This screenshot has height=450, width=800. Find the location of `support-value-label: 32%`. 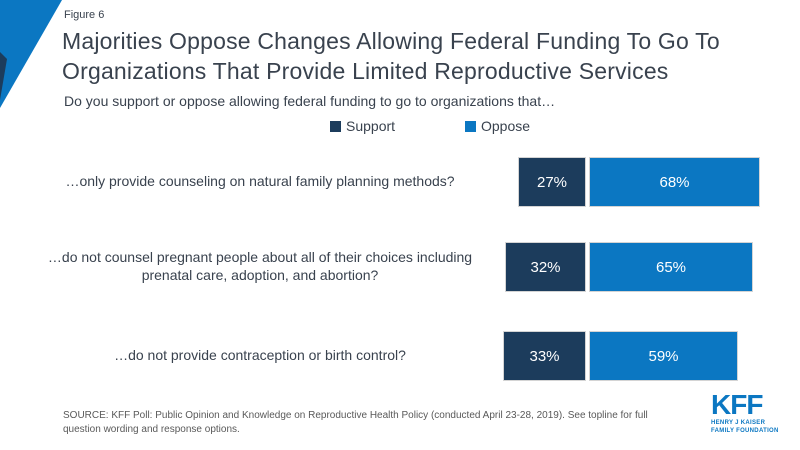

support-value-label: 32% is located at coordinates (545, 267).